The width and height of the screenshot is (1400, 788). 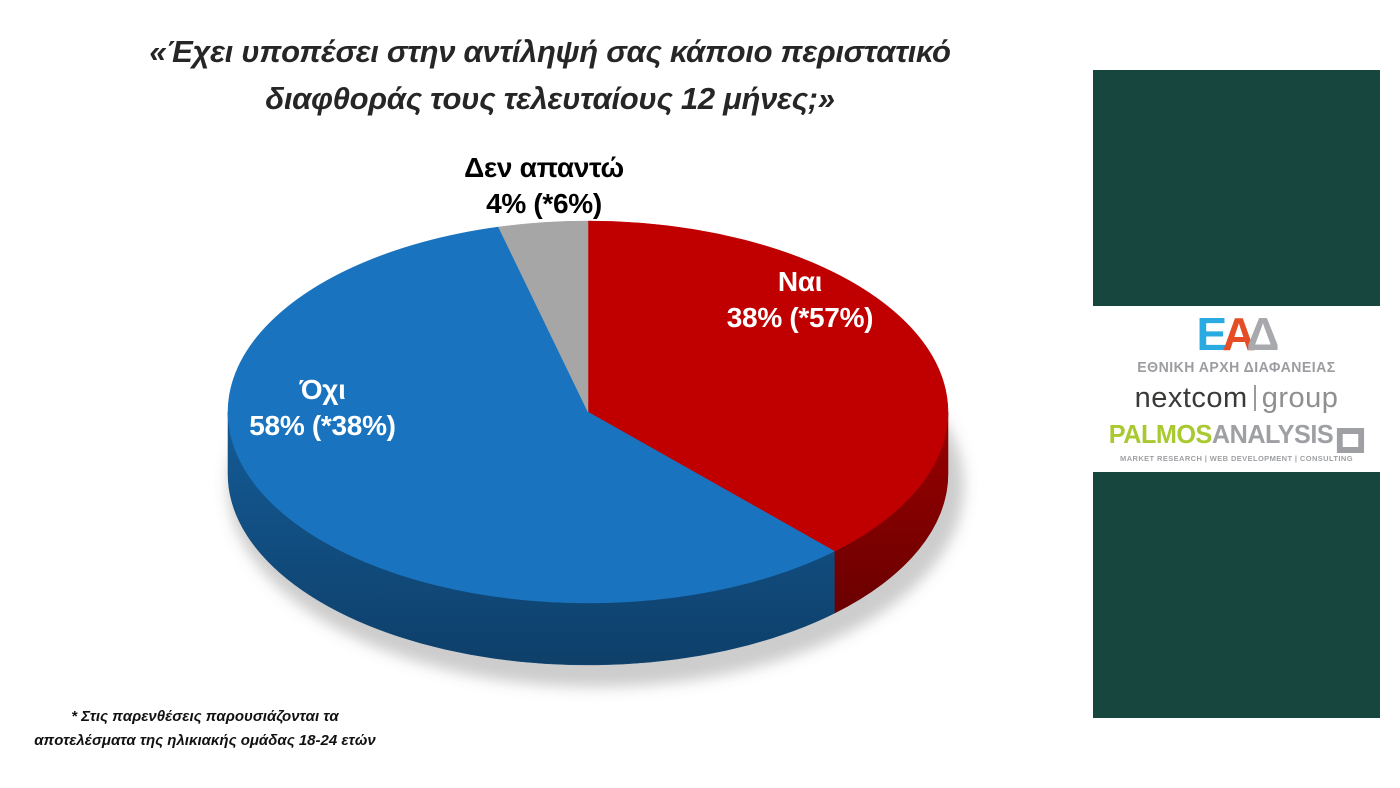 What do you see at coordinates (1191, 398) in the screenshot?
I see `nextcom-wordmark: nextcom` at bounding box center [1191, 398].